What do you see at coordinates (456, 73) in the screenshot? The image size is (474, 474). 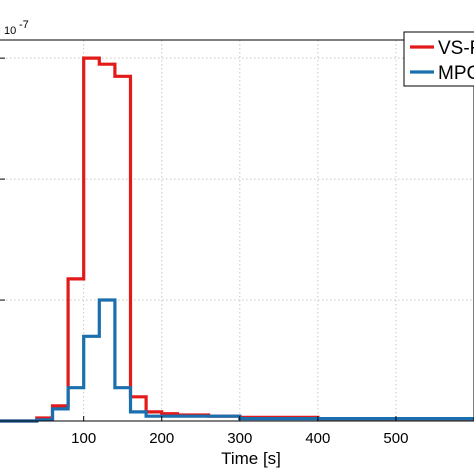 I see `legend-label-1: MPC` at bounding box center [456, 73].